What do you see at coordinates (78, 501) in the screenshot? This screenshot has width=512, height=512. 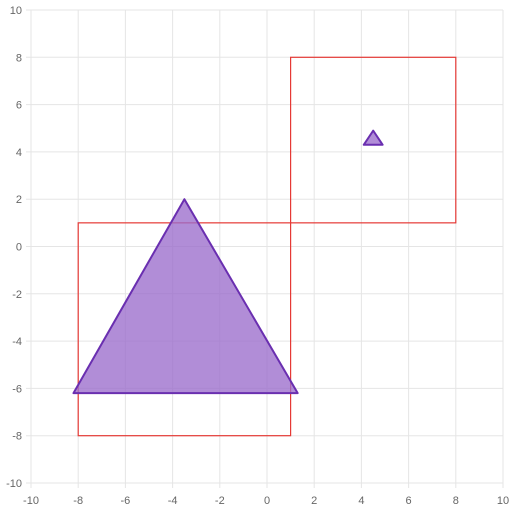 I see `x-tick-label: -8` at bounding box center [78, 501].